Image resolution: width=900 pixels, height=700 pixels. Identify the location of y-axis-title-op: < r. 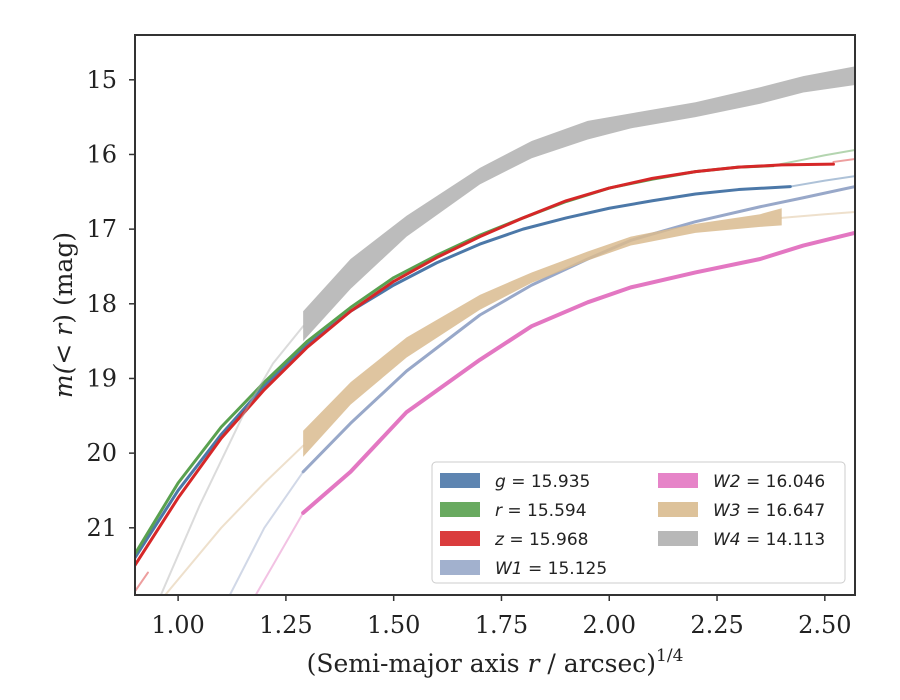
(63, 343).